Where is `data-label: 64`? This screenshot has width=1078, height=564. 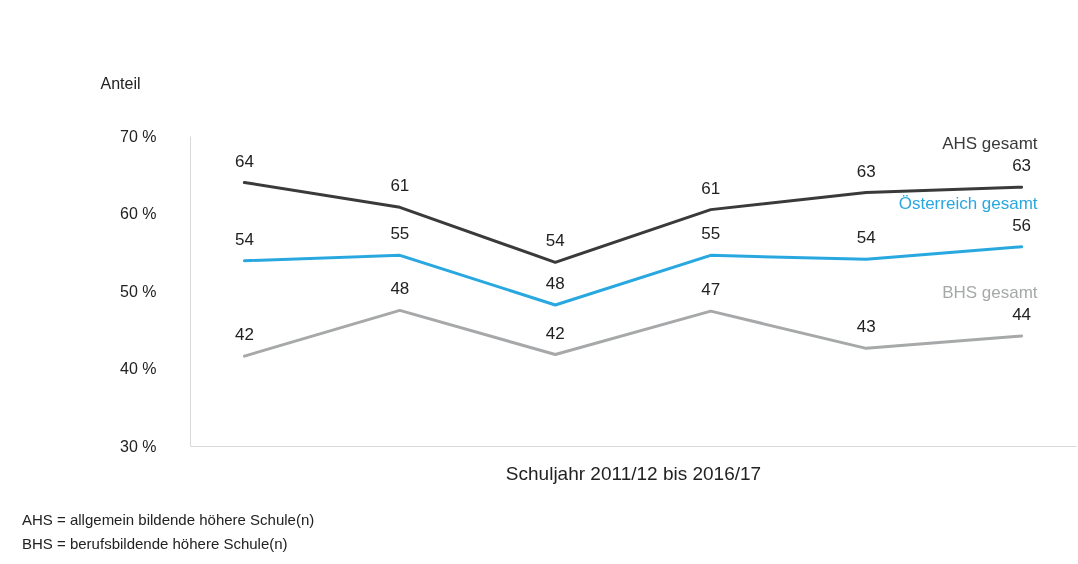
data-label: 64 is located at coordinates (244, 161).